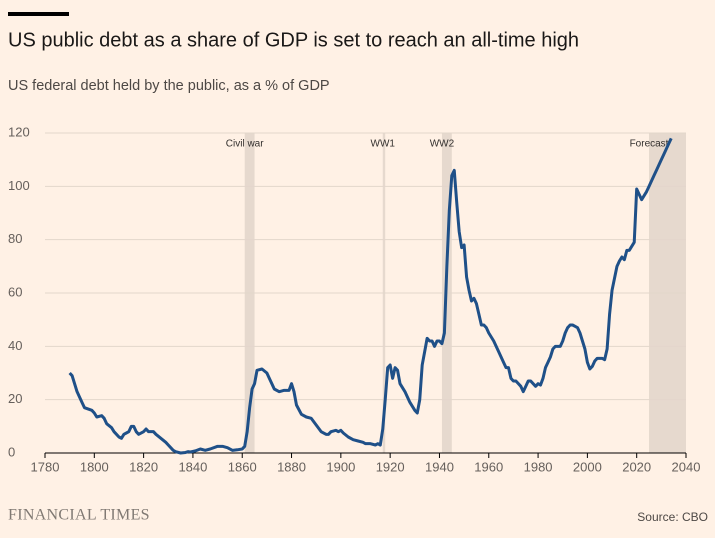 This screenshot has width=715, height=538. I want to click on y-tick-label: 0, so click(11, 451).